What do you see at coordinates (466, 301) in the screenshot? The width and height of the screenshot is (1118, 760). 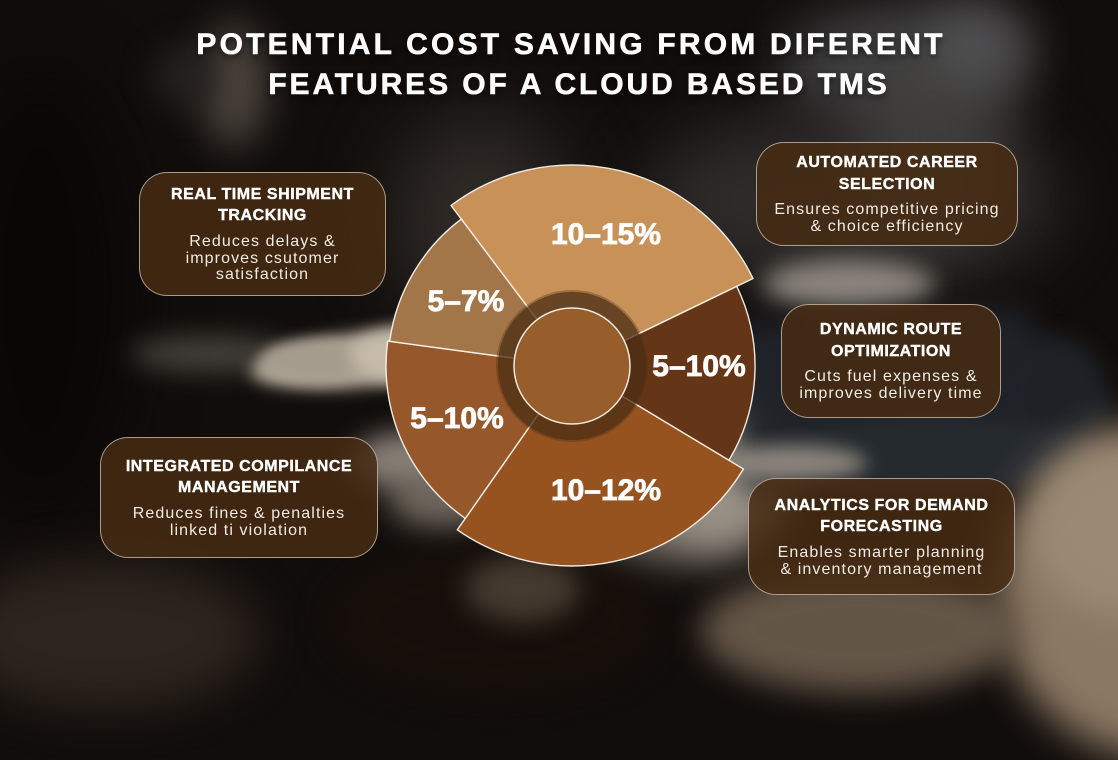 I see `svg-text: 5–7%` at bounding box center [466, 301].